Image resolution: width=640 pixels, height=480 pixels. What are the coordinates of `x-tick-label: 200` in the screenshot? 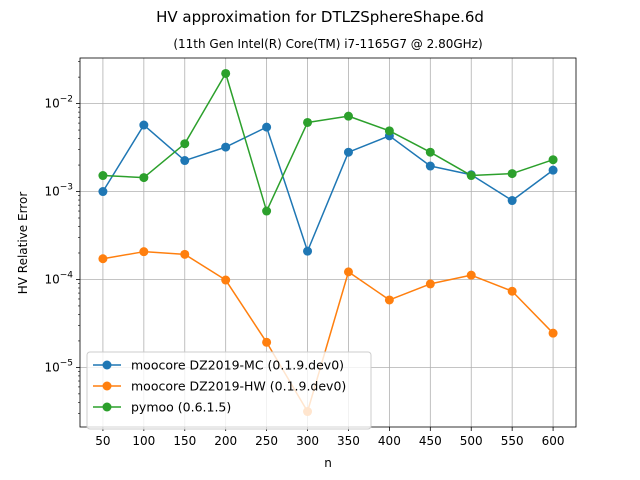 It's located at (225, 441).